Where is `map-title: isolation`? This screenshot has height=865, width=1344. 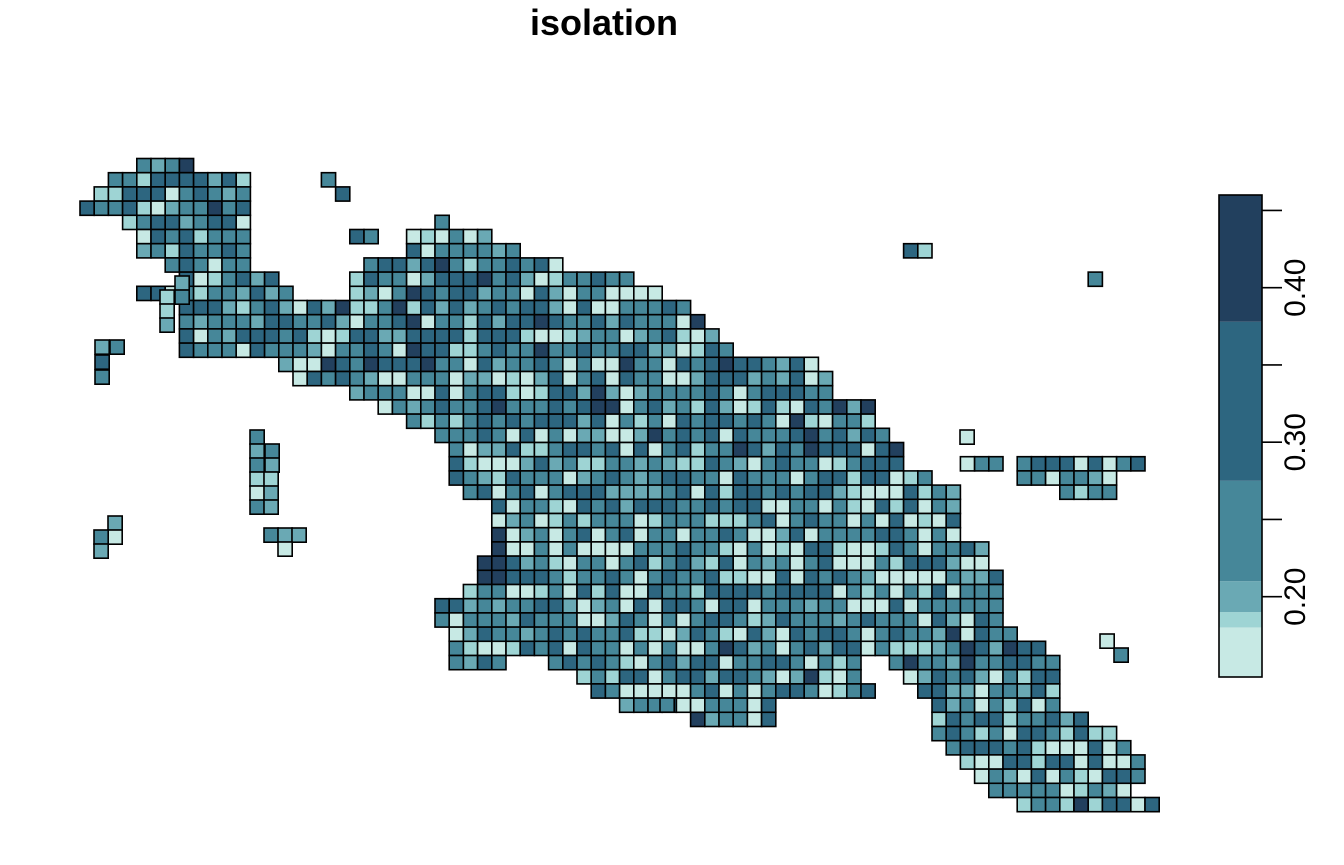
map-title: isolation is located at coordinates (603, 22).